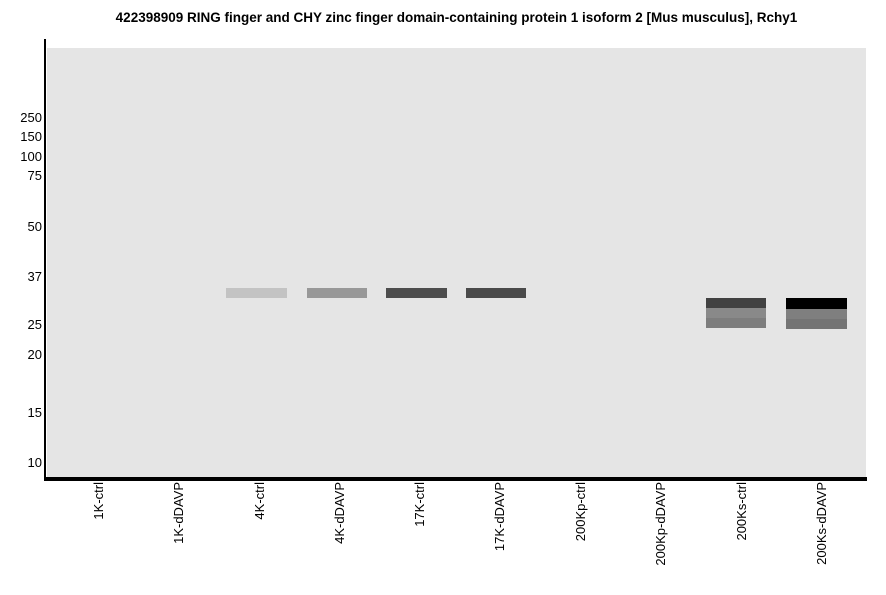 The width and height of the screenshot is (886, 595). What do you see at coordinates (34, 226) in the screenshot?
I see `mw-tick-label: 50` at bounding box center [34, 226].